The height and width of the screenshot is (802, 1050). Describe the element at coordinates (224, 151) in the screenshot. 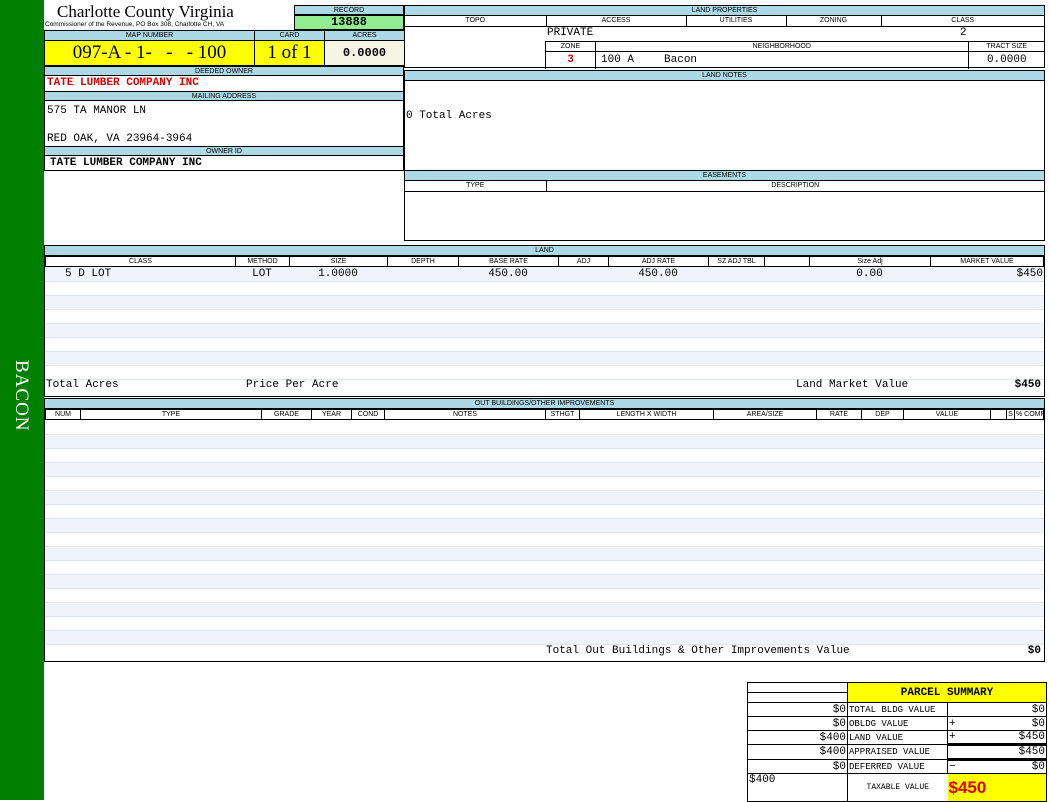

I see `owner-id-label: OWNER ID` at that location.